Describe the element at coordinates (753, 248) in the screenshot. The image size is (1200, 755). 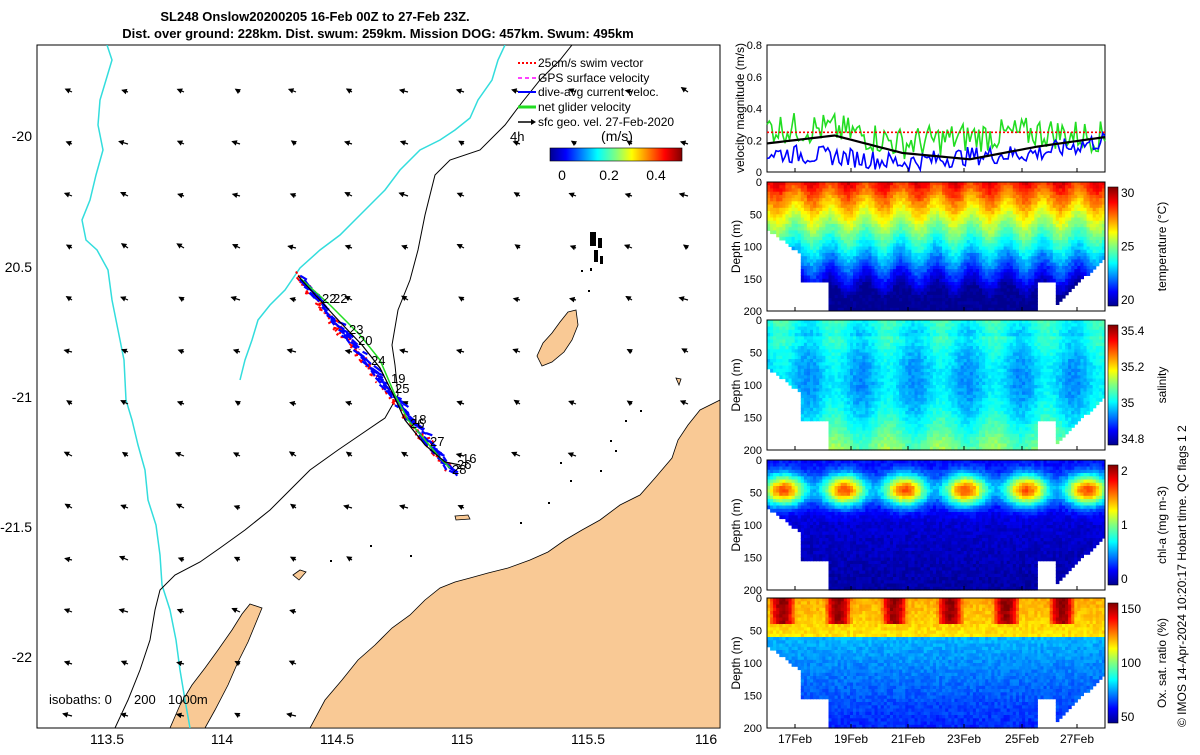
I see `depth-tick: 100` at that location.